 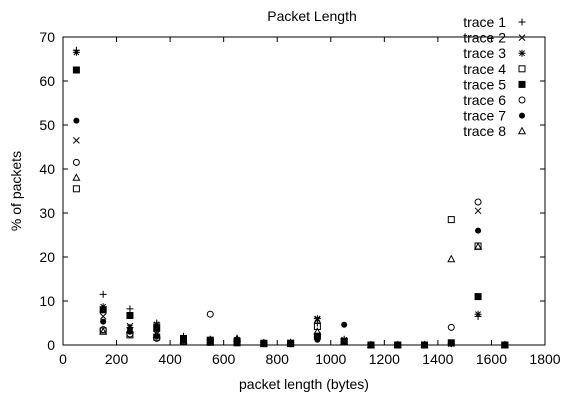 I want to click on legend-label: trace 4, so click(x=484, y=69).